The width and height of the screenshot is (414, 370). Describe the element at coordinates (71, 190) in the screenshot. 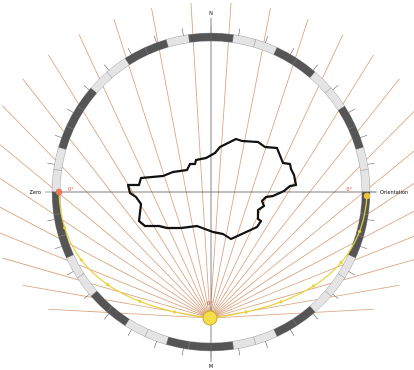

I see `west-value-label: 0°` at that location.